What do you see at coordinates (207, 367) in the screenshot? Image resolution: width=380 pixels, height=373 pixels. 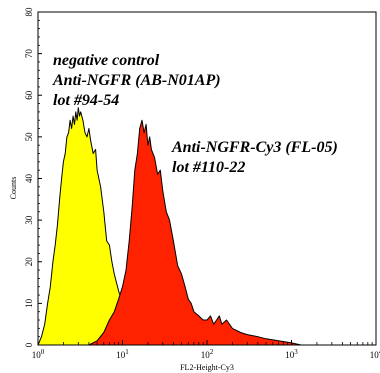 I see `x-axis-title: FL2-Height-Cy3` at bounding box center [207, 367].